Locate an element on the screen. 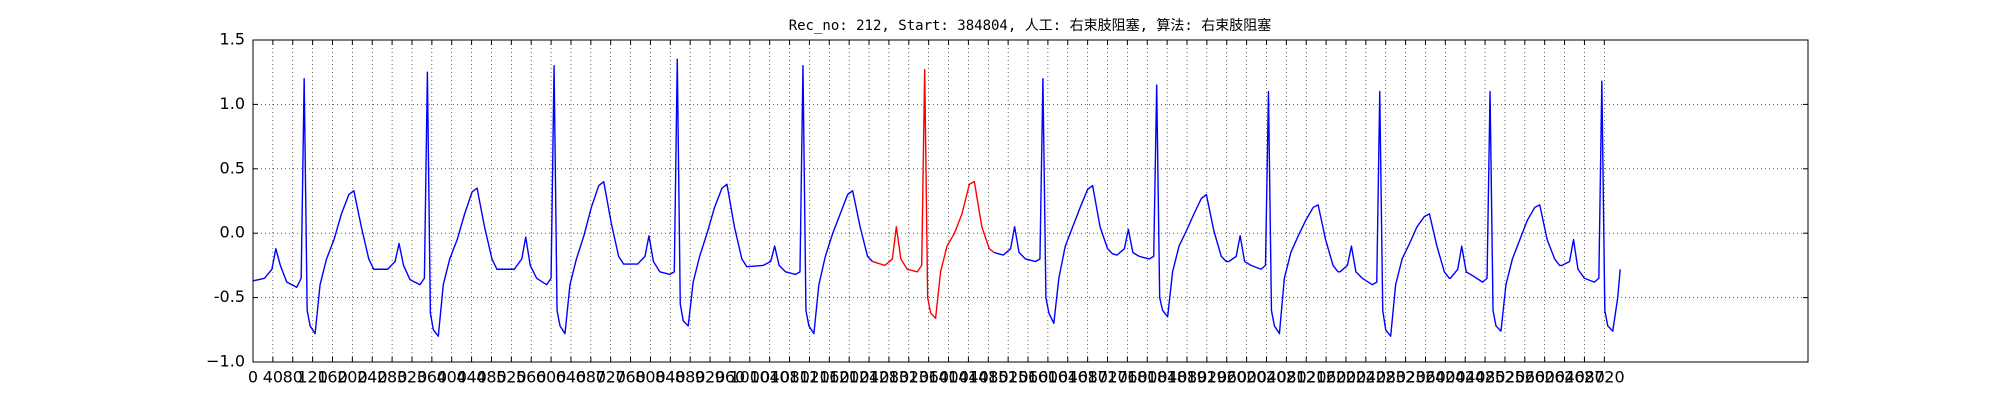 This screenshot has width=2000, height=400. ecg-line is located at coordinates (933, 193).